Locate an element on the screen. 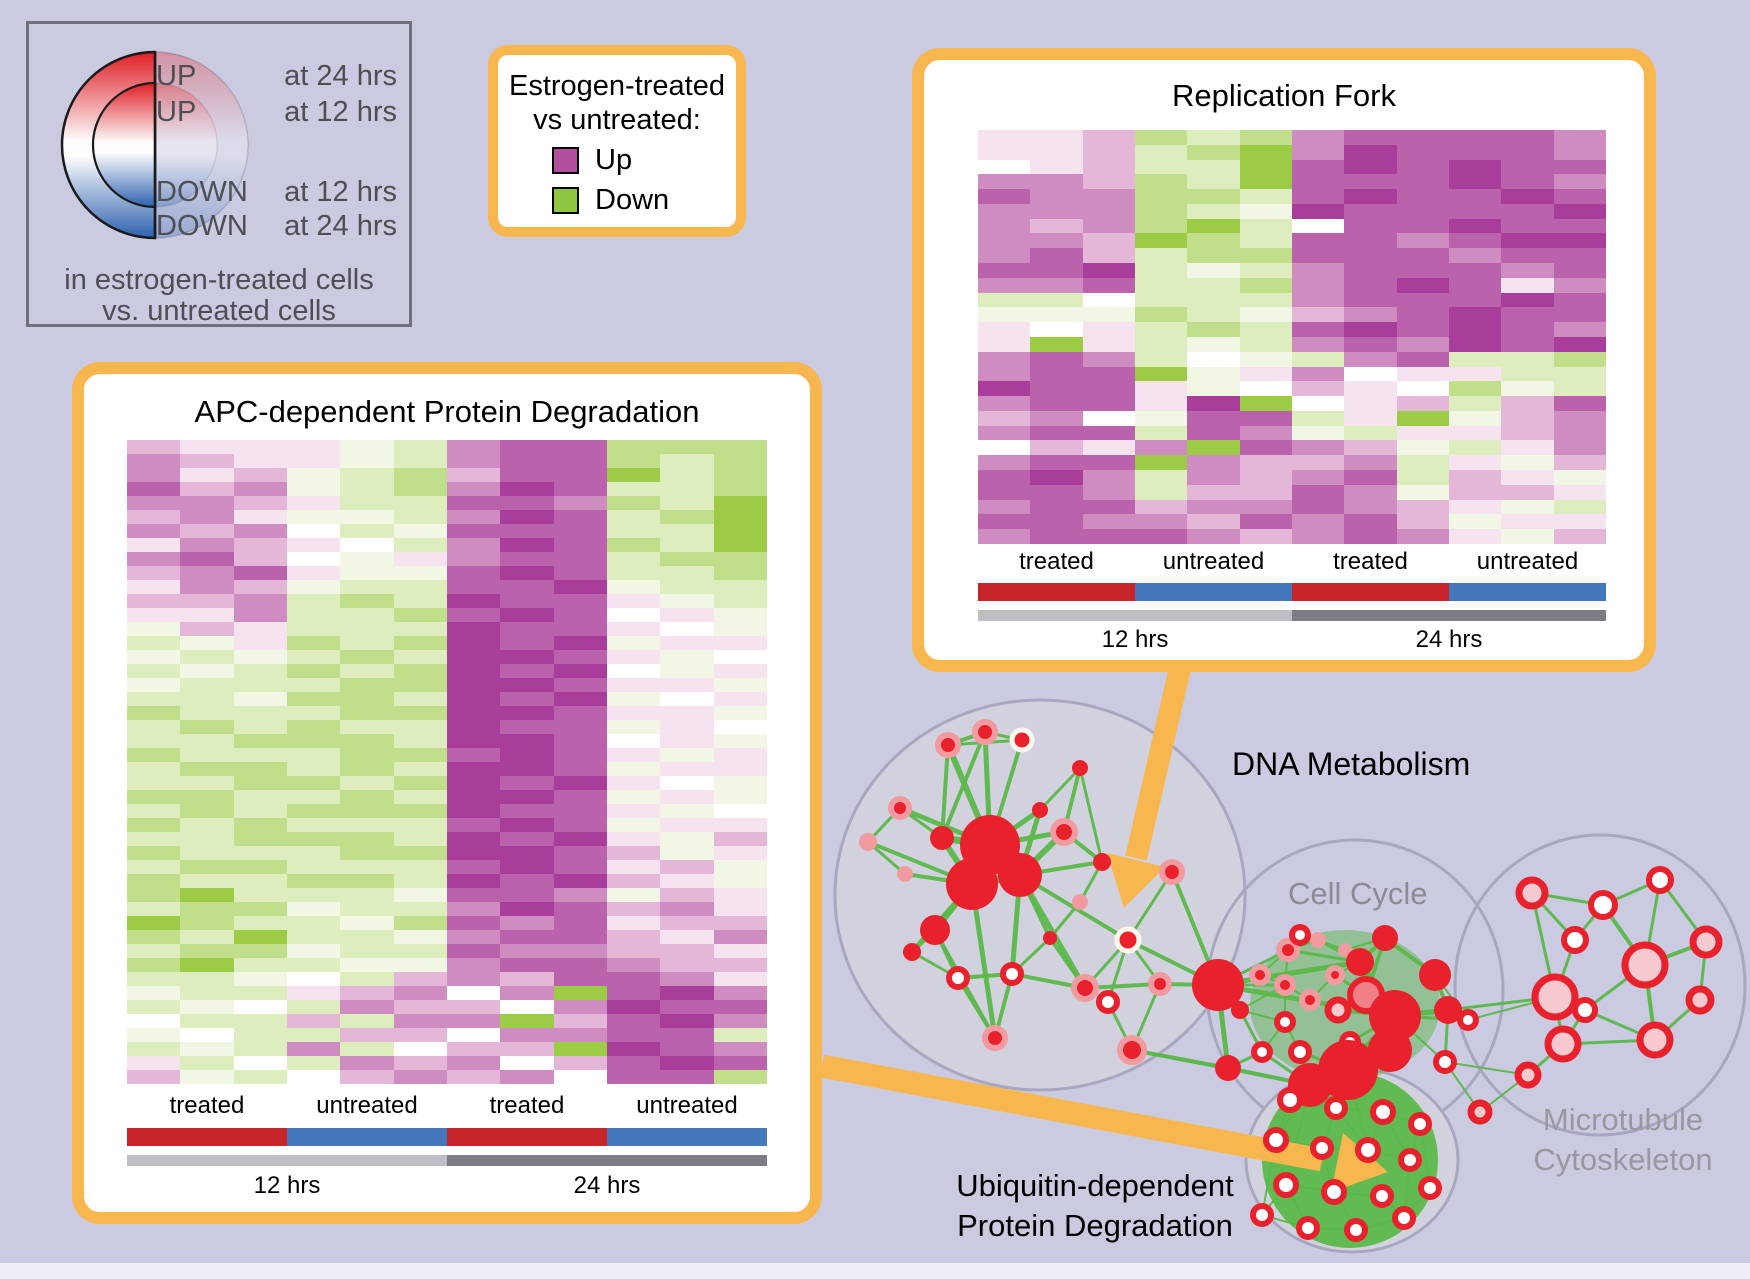  gene-node-s is located at coordinates (1228, 1068).